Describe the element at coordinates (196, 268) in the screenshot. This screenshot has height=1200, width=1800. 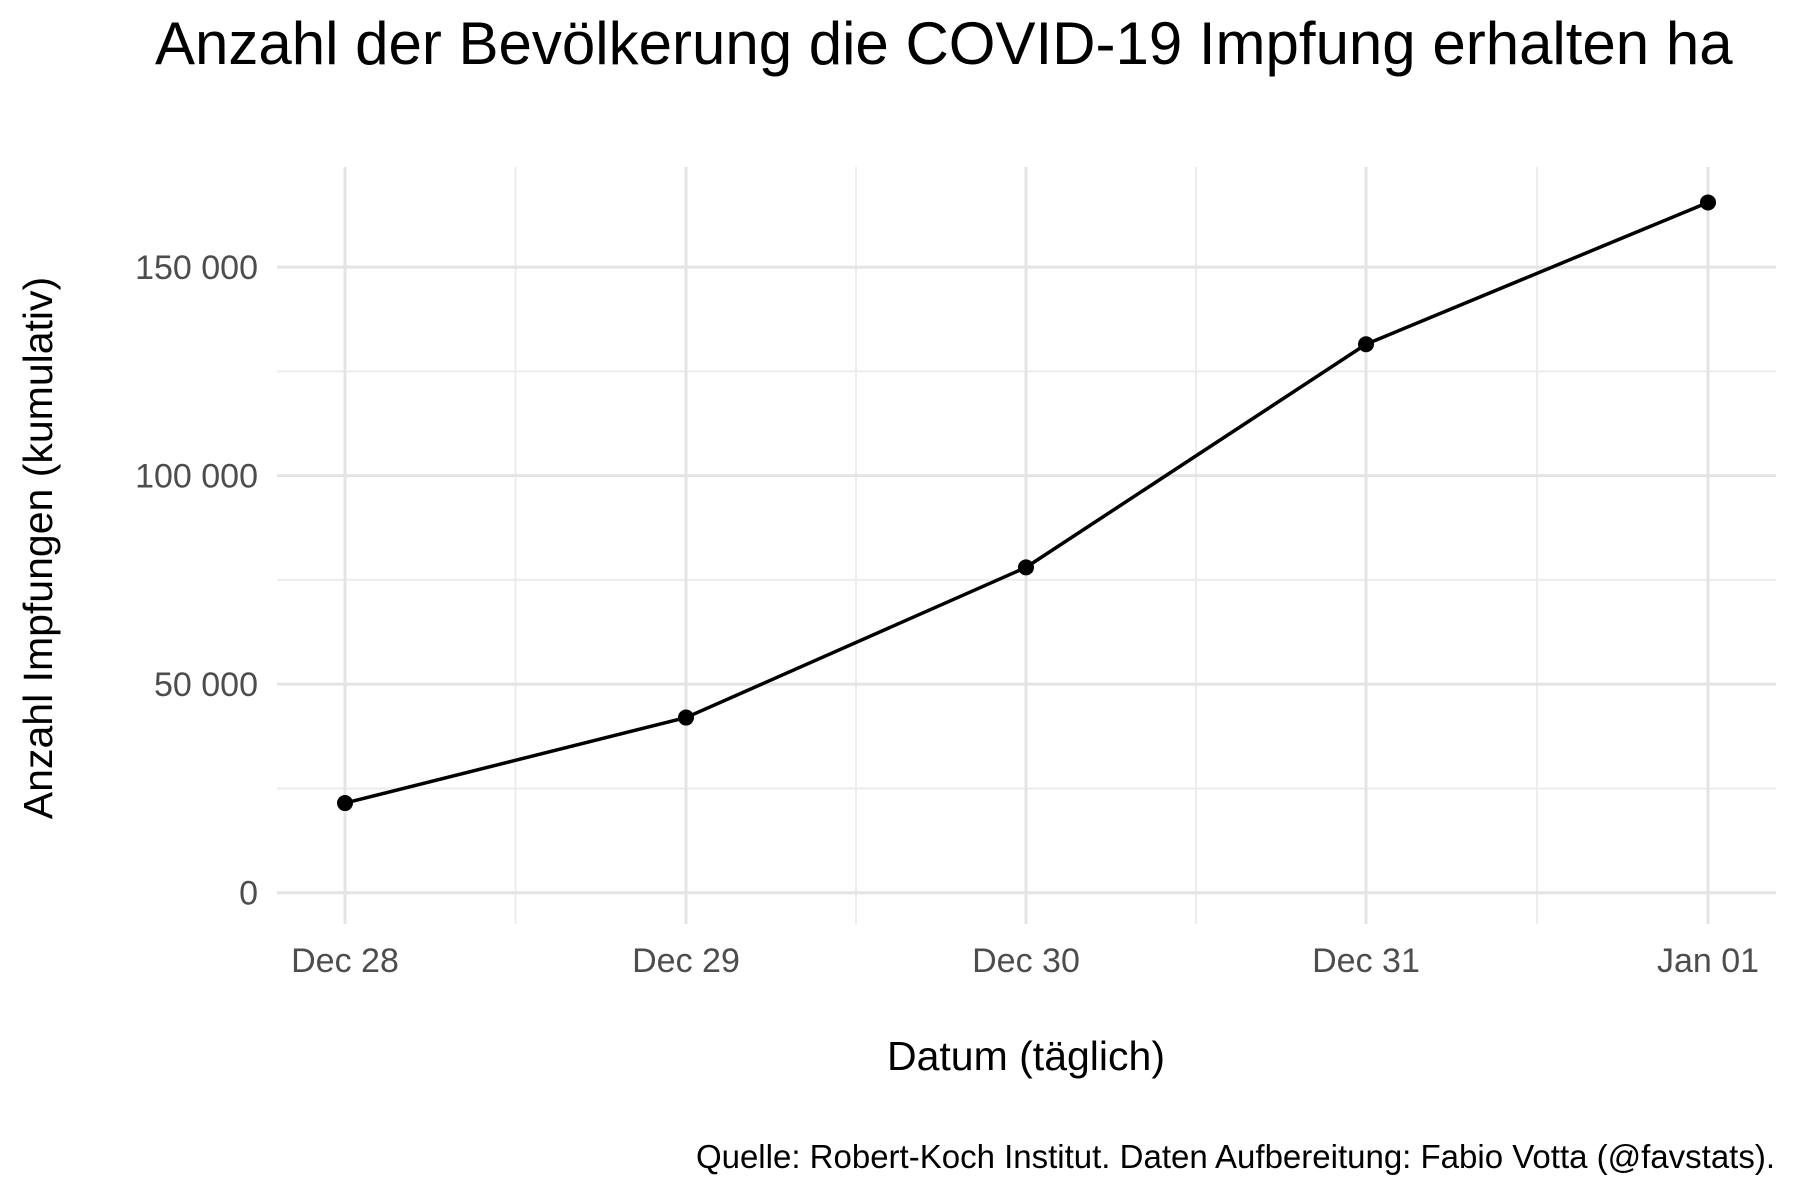
I see `y-tick-label: 150 000` at that location.